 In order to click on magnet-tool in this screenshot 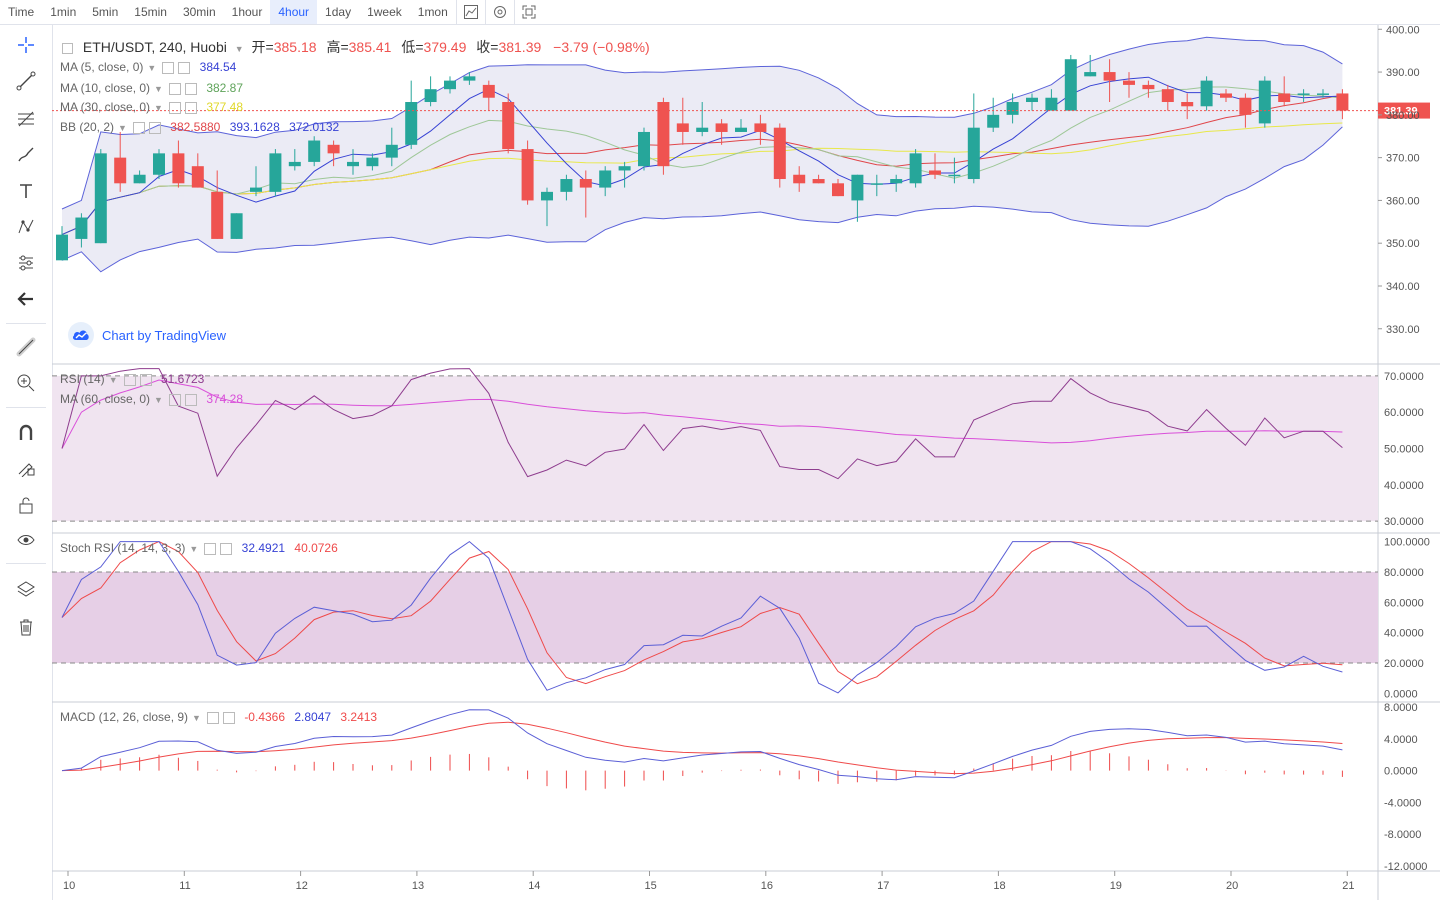, I will do `click(26, 435)`.